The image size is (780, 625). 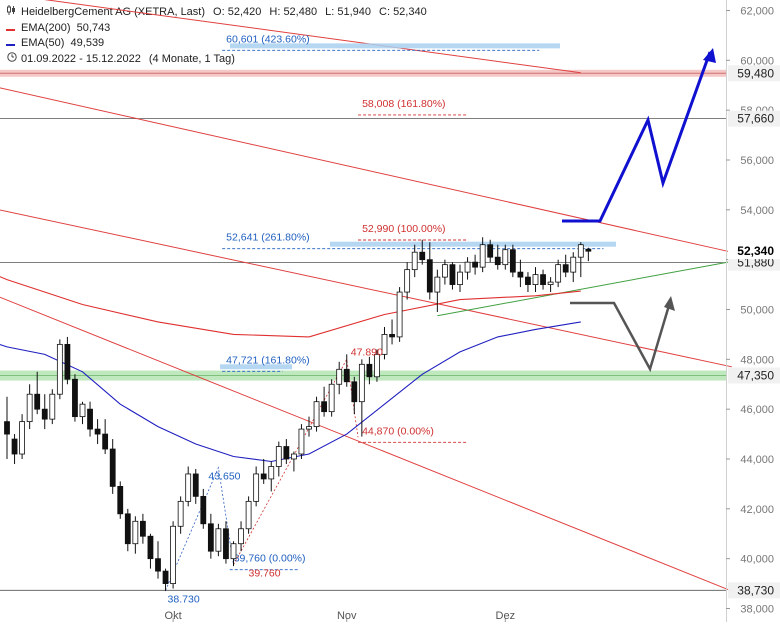 What do you see at coordinates (46, 27) in the screenshot?
I see `ema200-label: EMA(200)` at bounding box center [46, 27].